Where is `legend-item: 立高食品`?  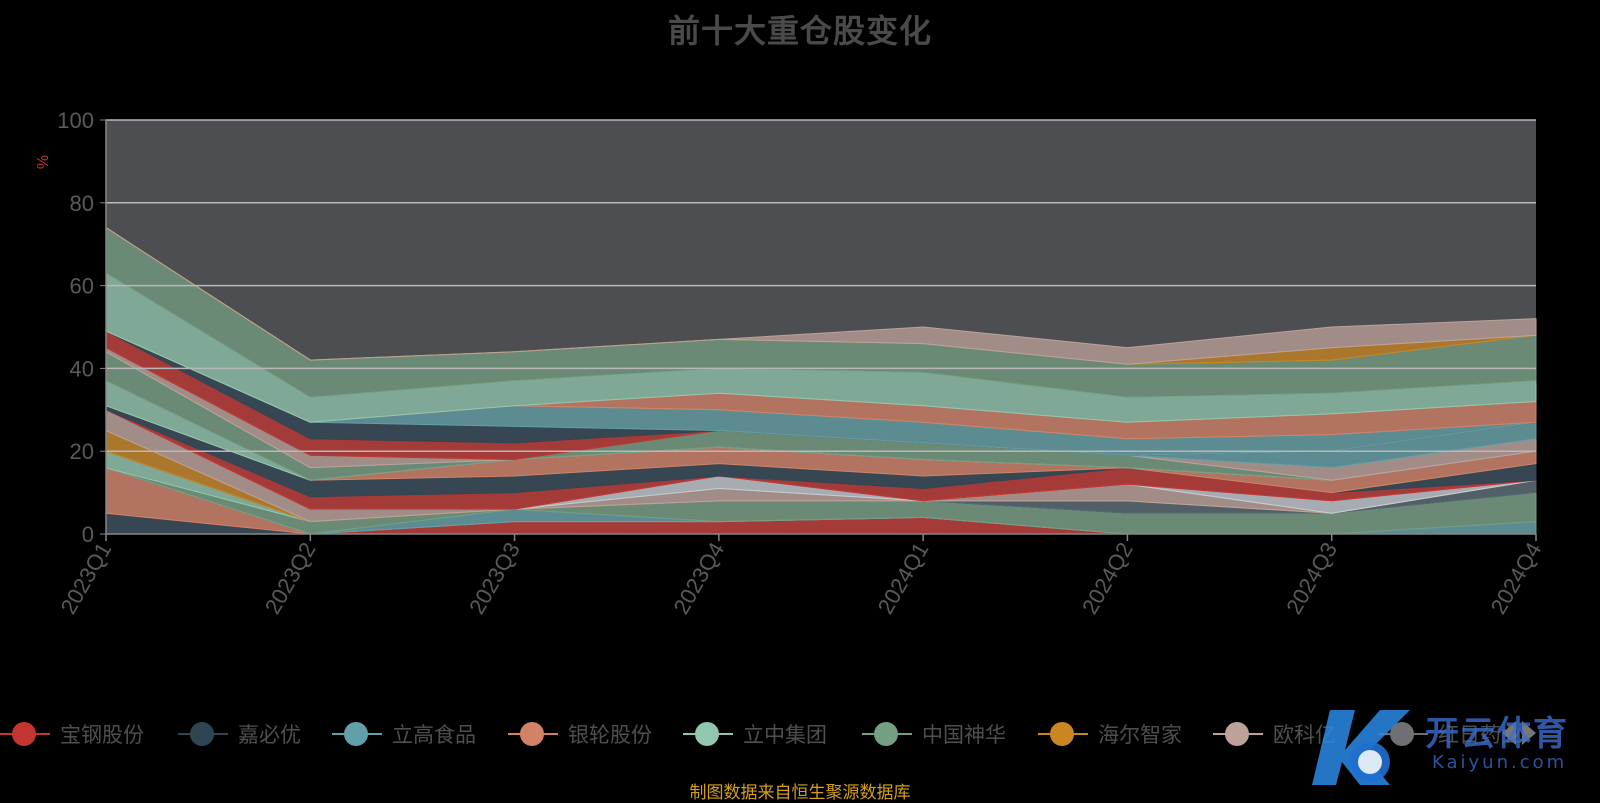 legend-item: 立高食品 is located at coordinates (404, 734).